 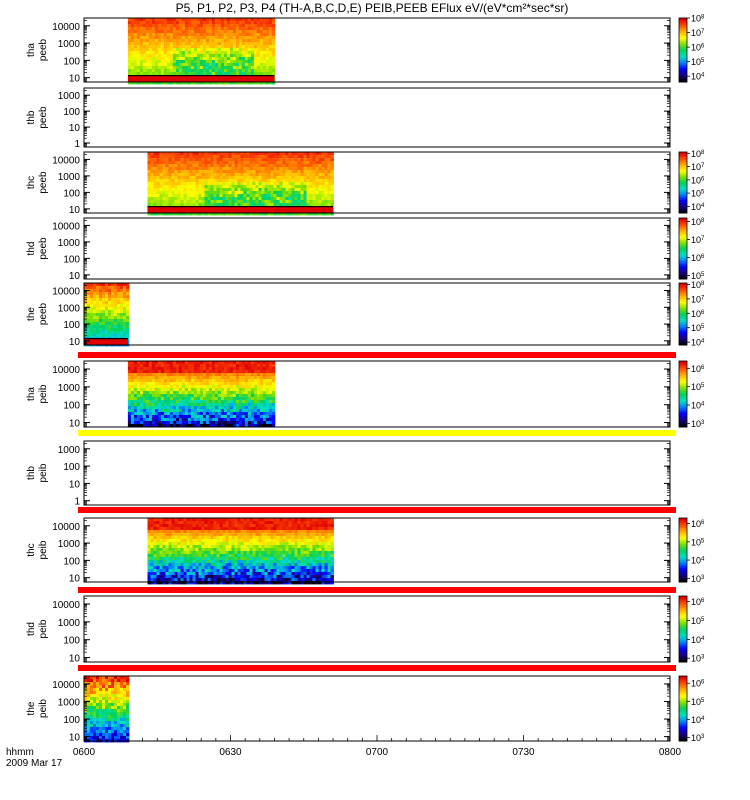 What do you see at coordinates (107, 315) in the screenshot?
I see `spectrogram-the-peeb` at bounding box center [107, 315].